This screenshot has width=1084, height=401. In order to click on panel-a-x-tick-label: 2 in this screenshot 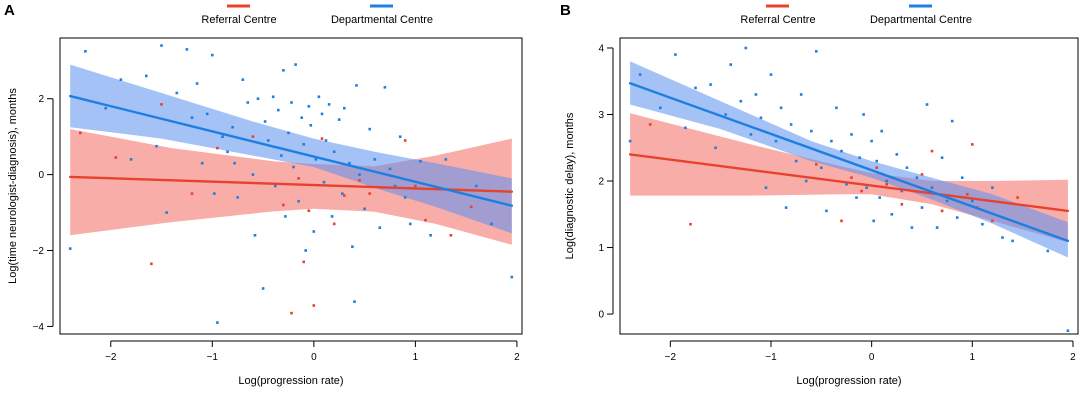, I will do `click(517, 357)`.